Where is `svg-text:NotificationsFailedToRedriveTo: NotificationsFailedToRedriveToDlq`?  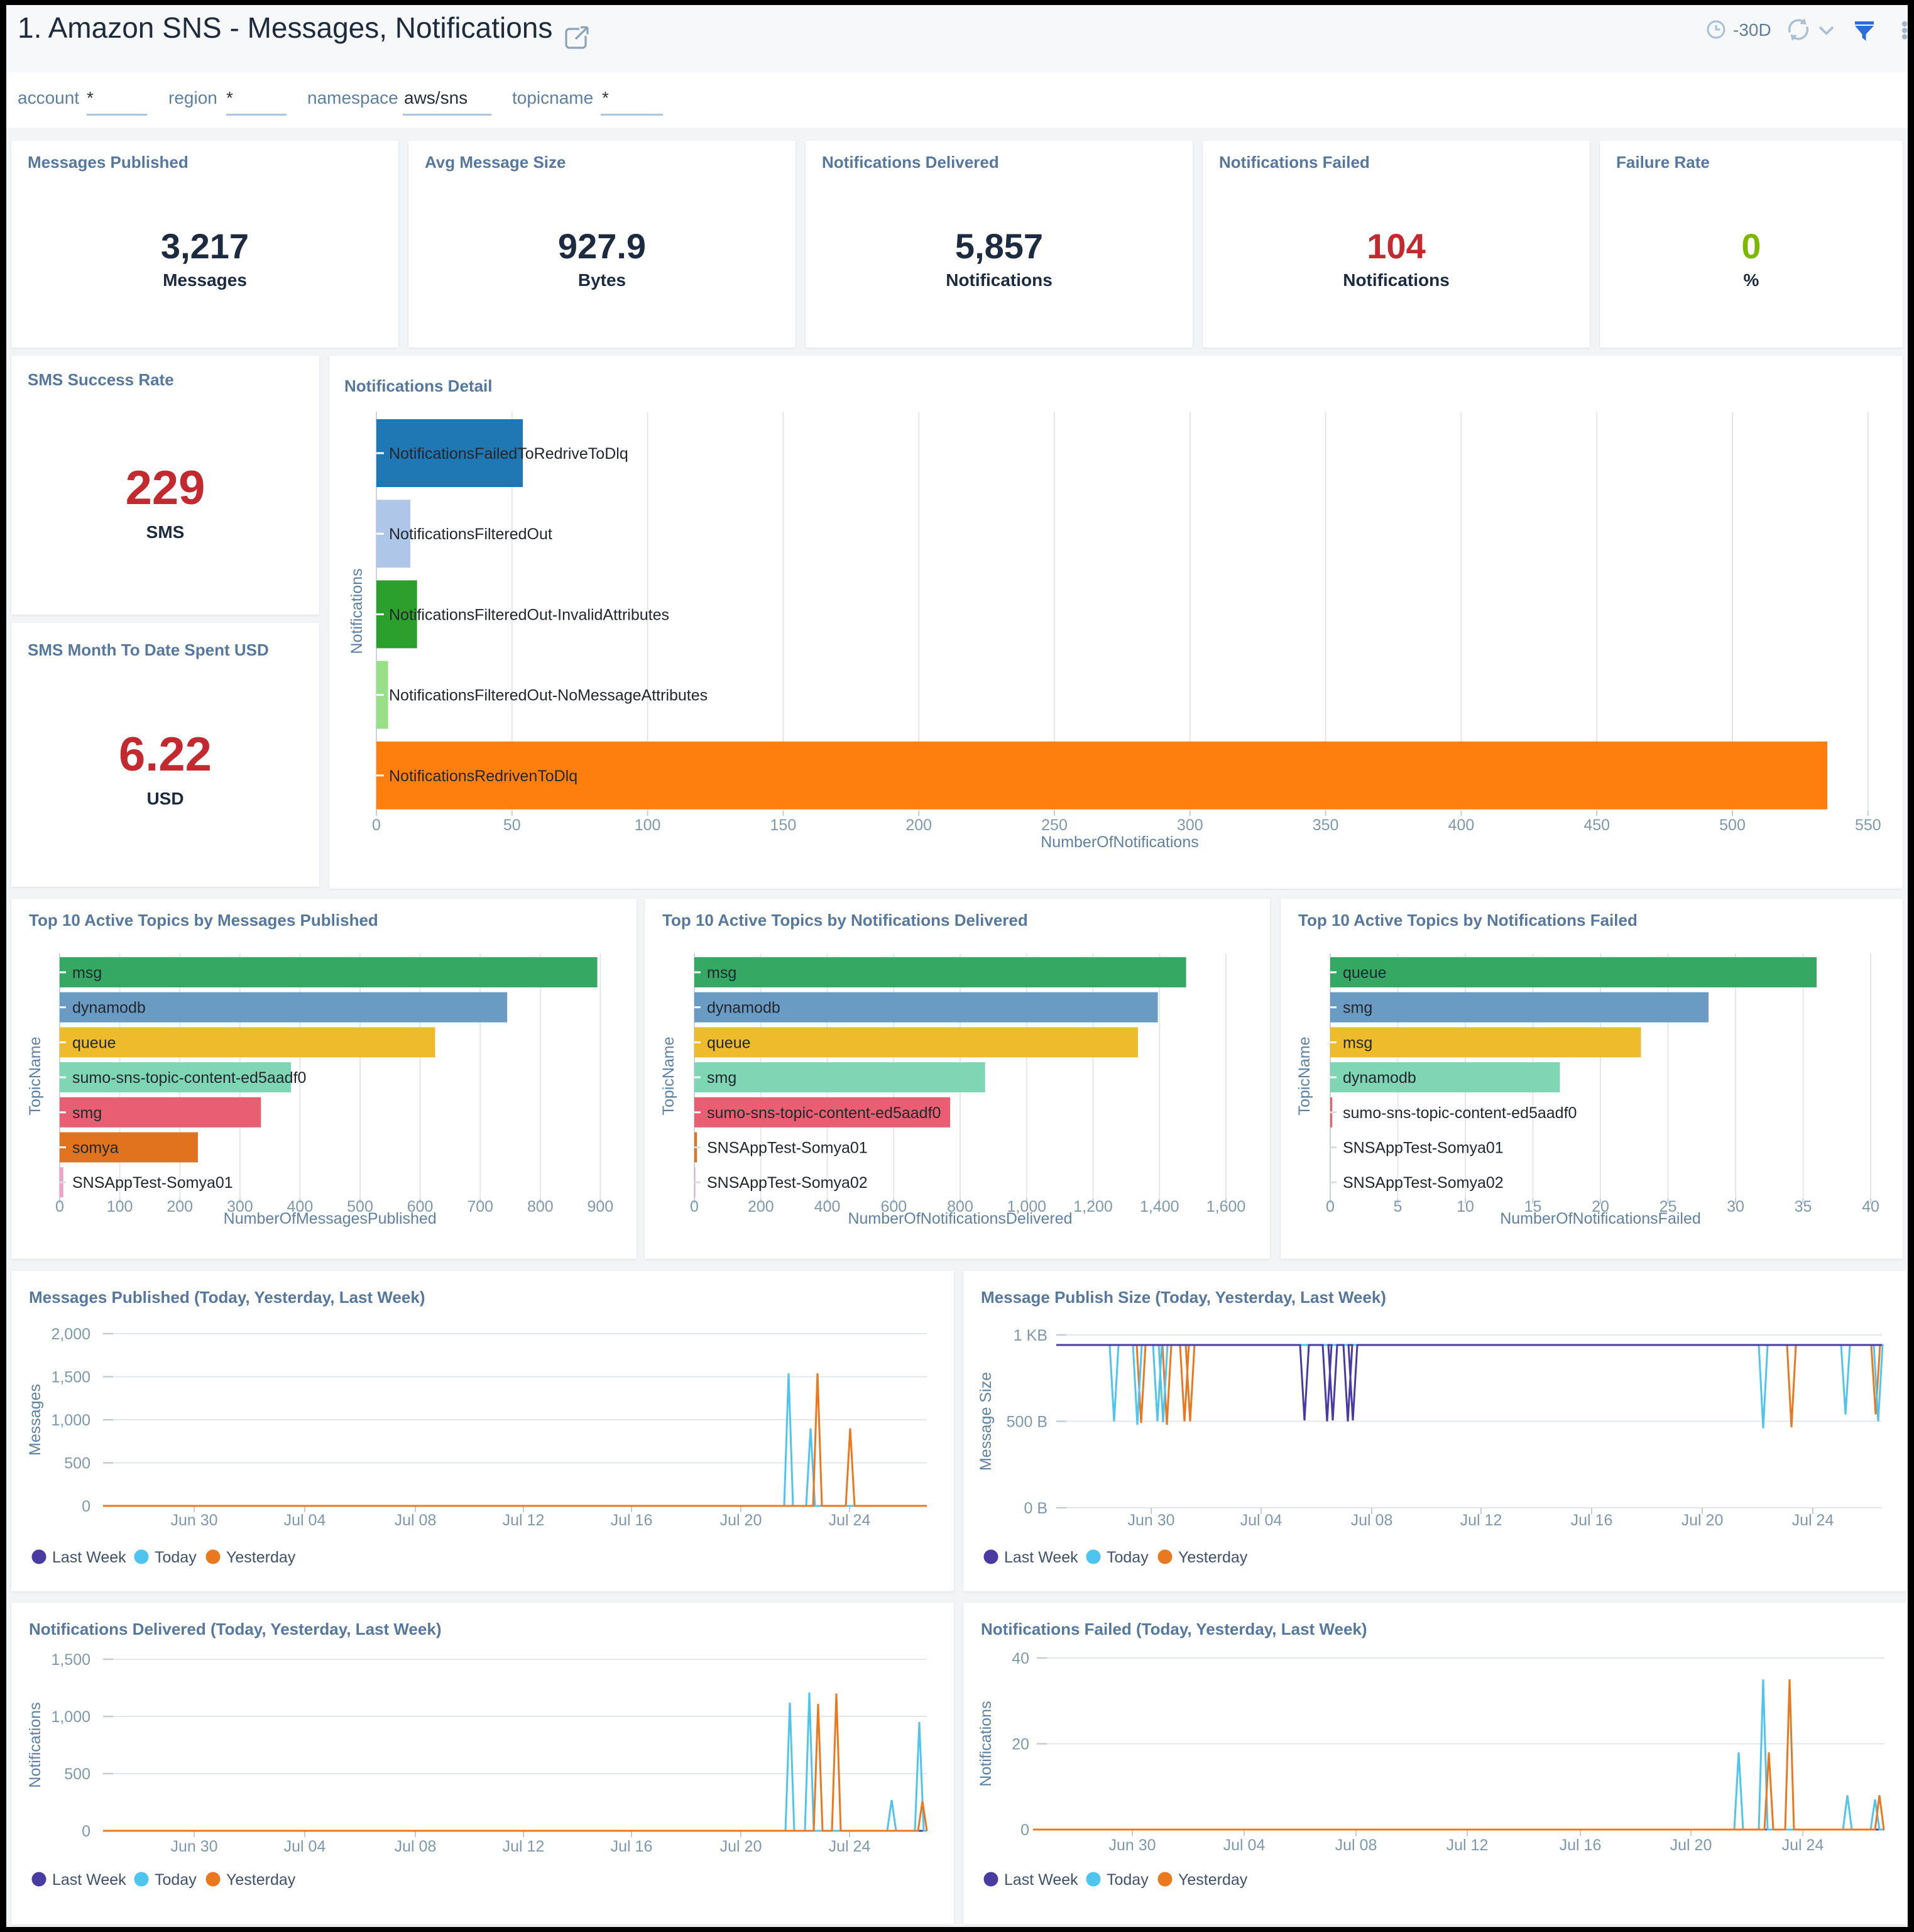
svg-text:NotificationsFailedToRedriveTo: NotificationsFailedToRedriveToDlq is located at coordinates (508, 454).